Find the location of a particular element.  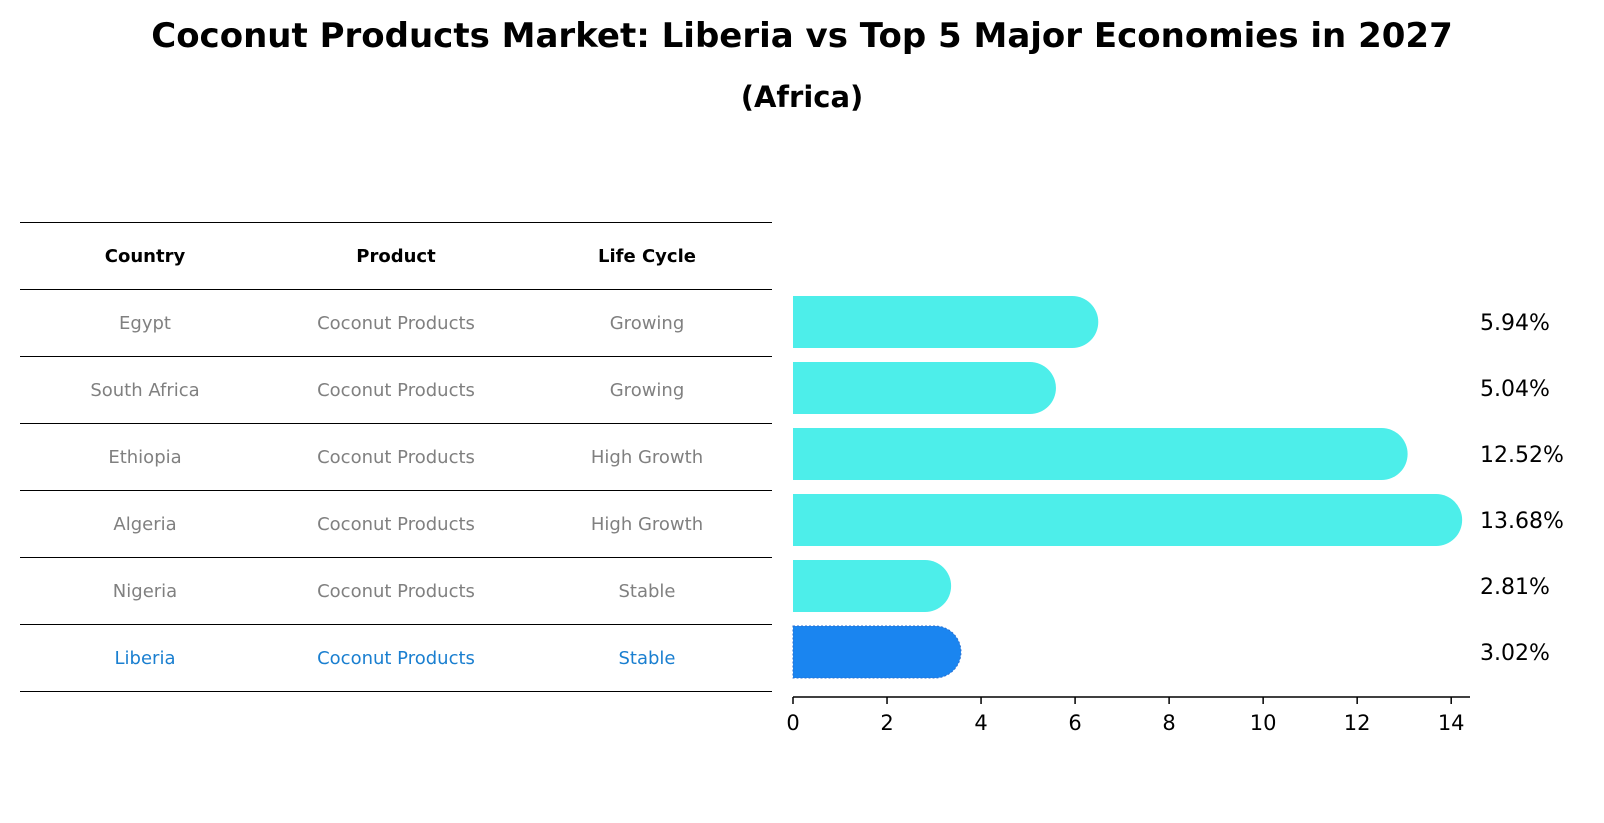

value-label: 2.81% is located at coordinates (1515, 587).